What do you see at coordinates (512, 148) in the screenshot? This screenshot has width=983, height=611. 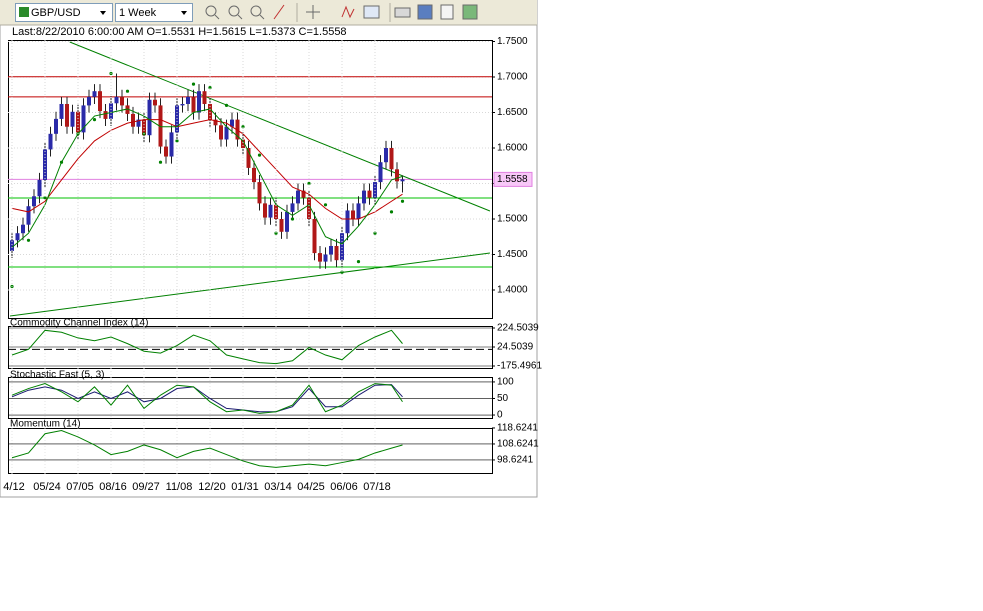 I see `y-tick-label: 1.6000` at bounding box center [512, 148].